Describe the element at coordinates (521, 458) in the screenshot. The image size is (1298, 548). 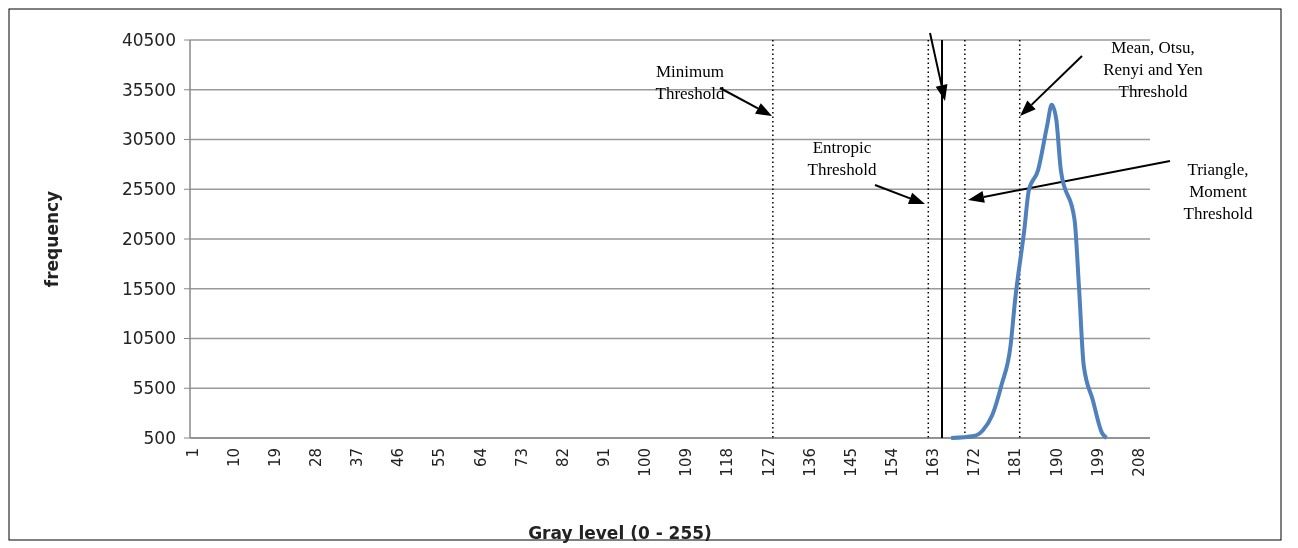
I see `x-tick-label: 73` at that location.